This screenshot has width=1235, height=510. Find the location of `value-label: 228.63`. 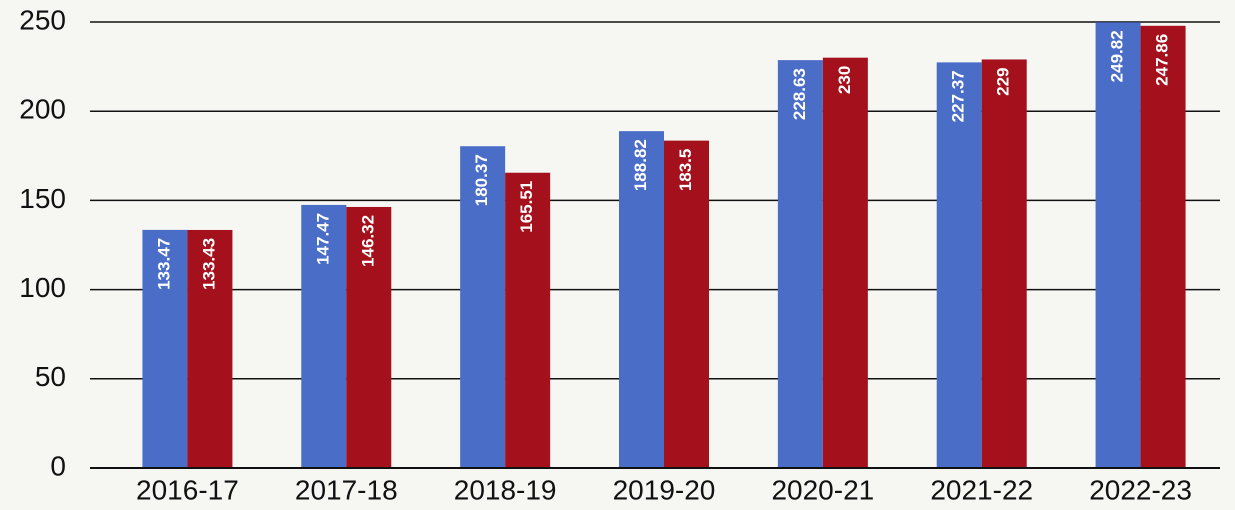

value-label: 228.63 is located at coordinates (799, 94).